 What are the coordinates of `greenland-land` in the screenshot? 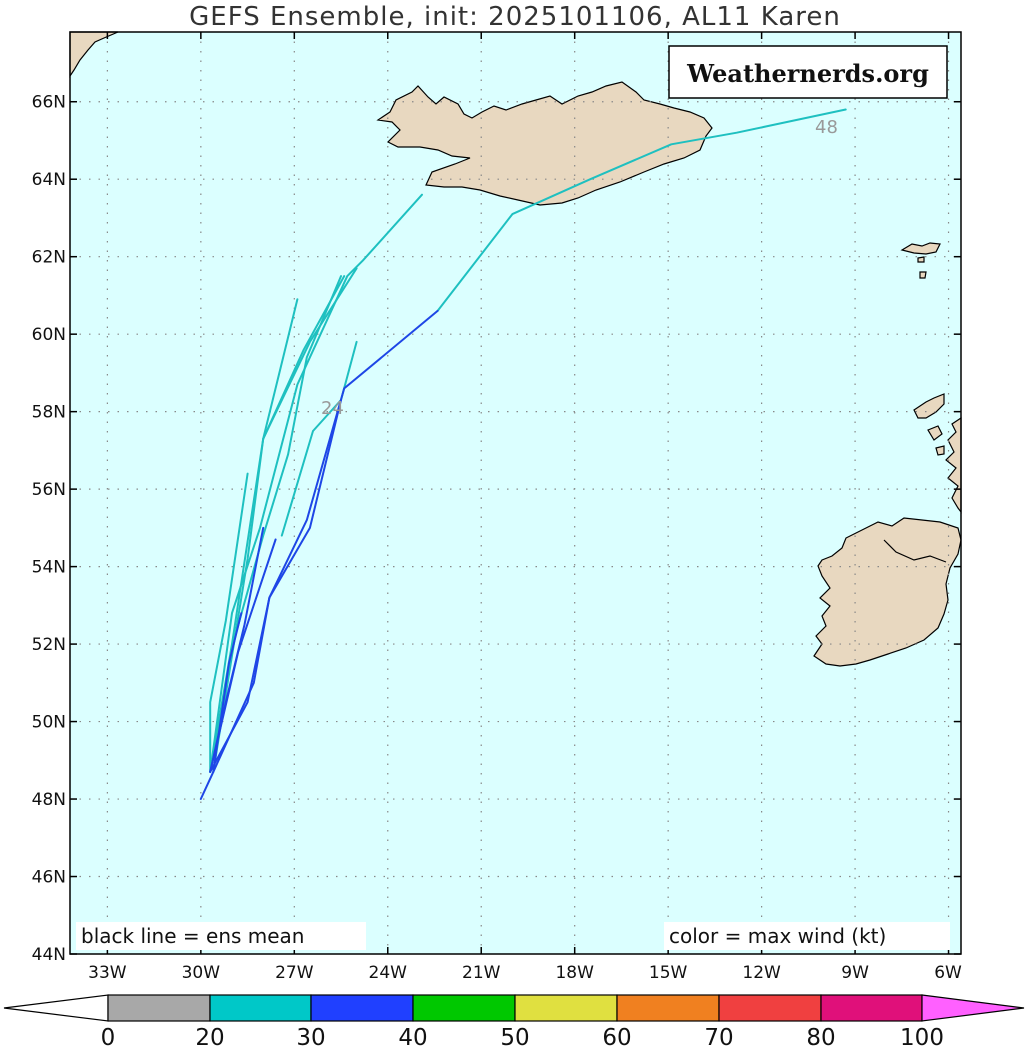 It's located at (94, 54).